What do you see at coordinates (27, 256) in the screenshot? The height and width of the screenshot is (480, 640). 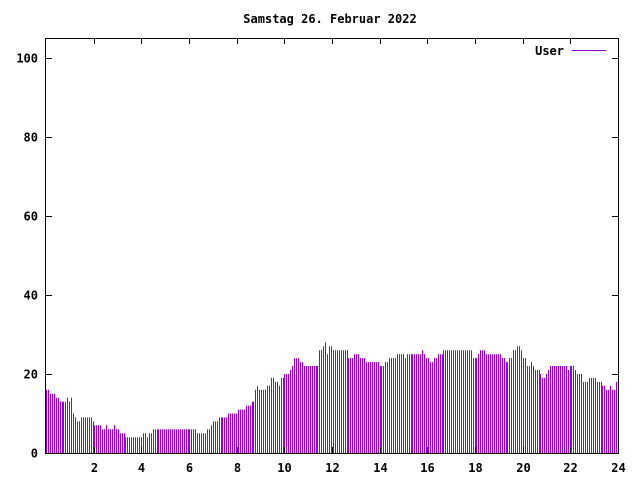 I see `y-tick-labels: 0 20 40 60 80 100` at bounding box center [27, 256].